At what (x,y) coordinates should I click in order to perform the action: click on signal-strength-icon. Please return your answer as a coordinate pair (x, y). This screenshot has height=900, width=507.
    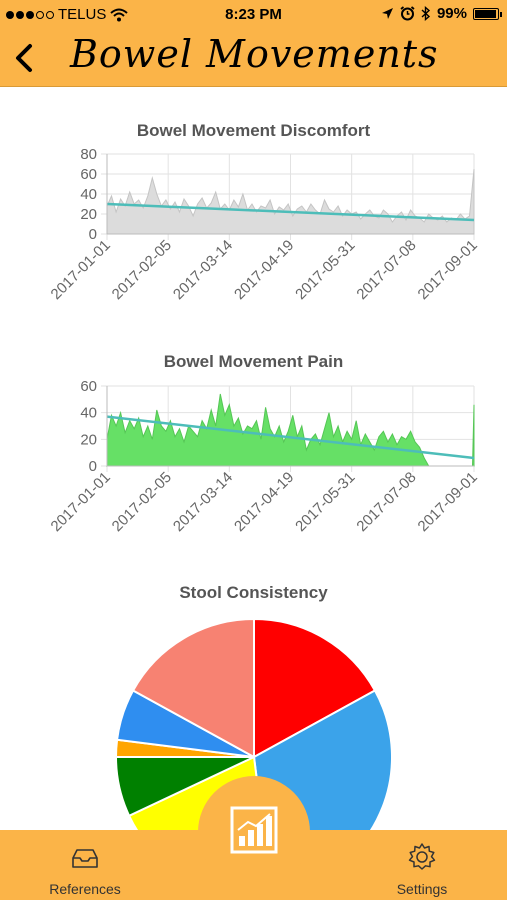
    Looking at the image, I should click on (30, 14).